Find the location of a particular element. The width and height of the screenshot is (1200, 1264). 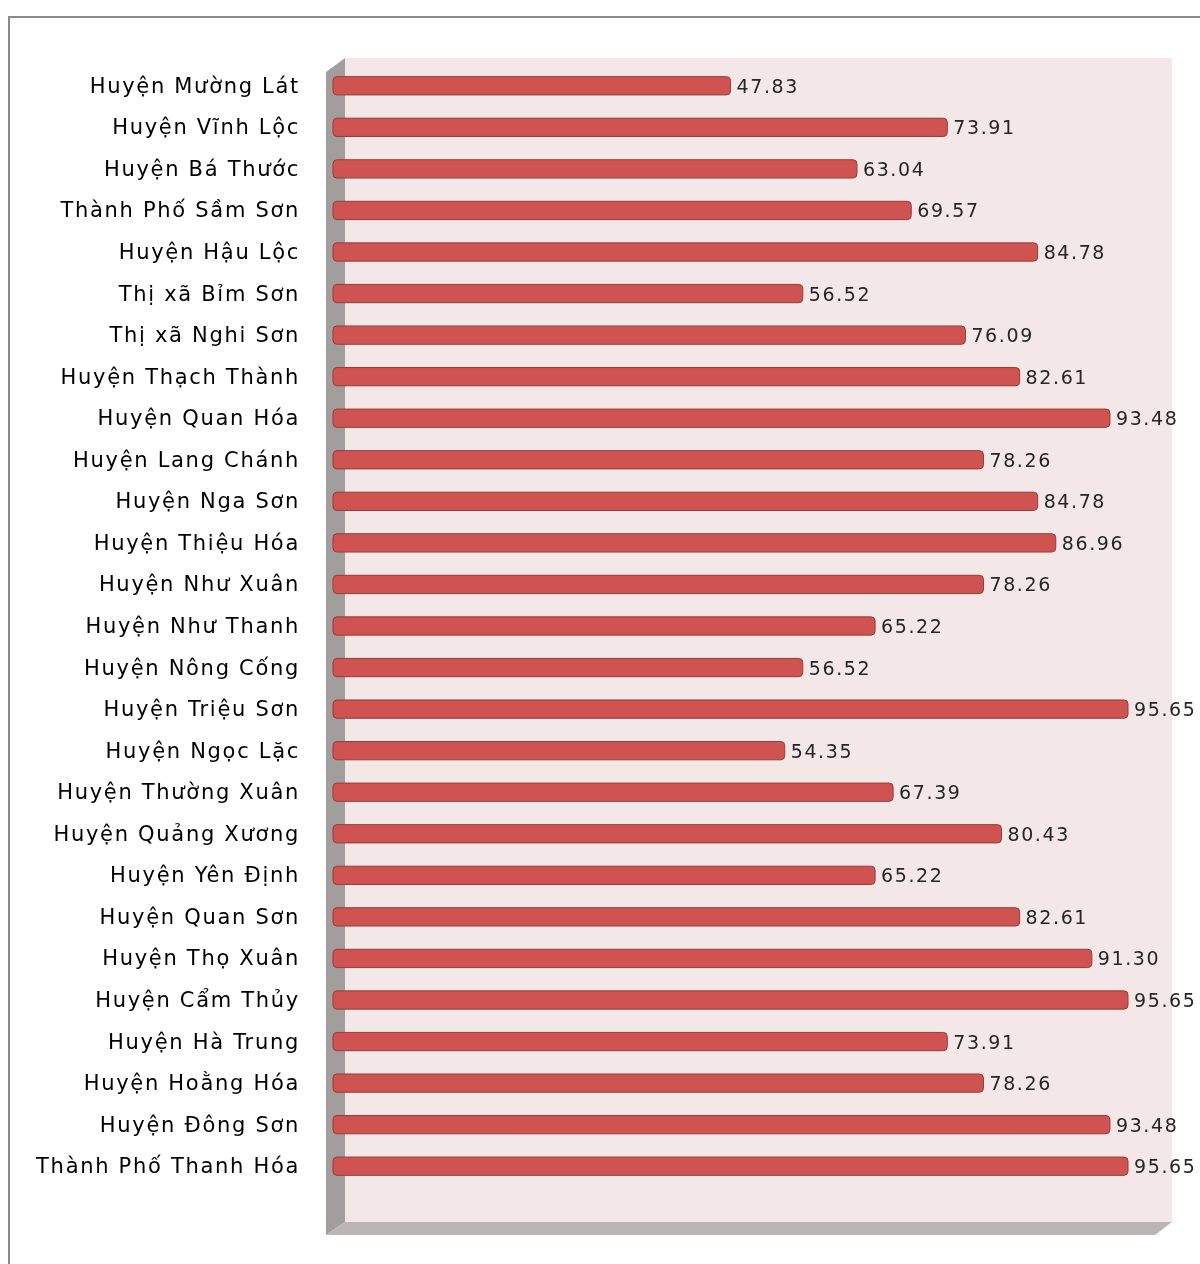

y-tick-label: Huyện Quảng Xương is located at coordinates (176, 833).